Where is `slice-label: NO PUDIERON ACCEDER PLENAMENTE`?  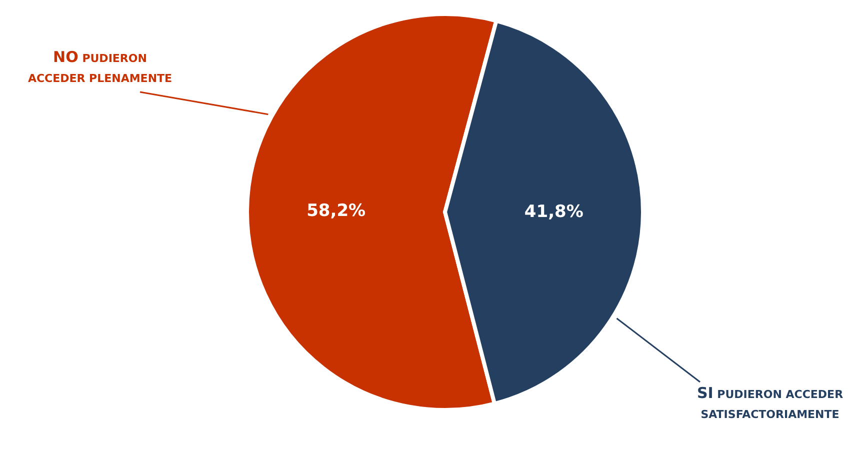
slice-label: NO PUDIERON ACCEDER PLENAMENTE is located at coordinates (100, 66).